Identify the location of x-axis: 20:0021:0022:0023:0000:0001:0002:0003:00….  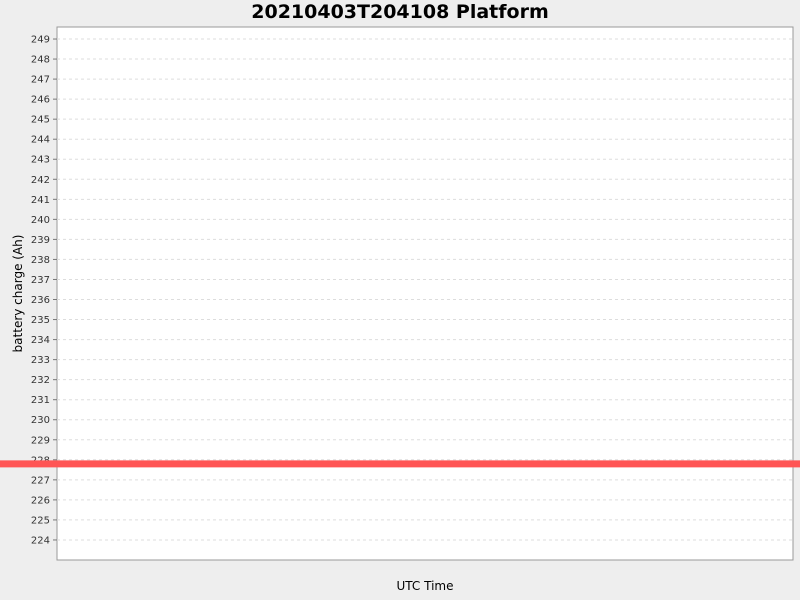
(400, 568).